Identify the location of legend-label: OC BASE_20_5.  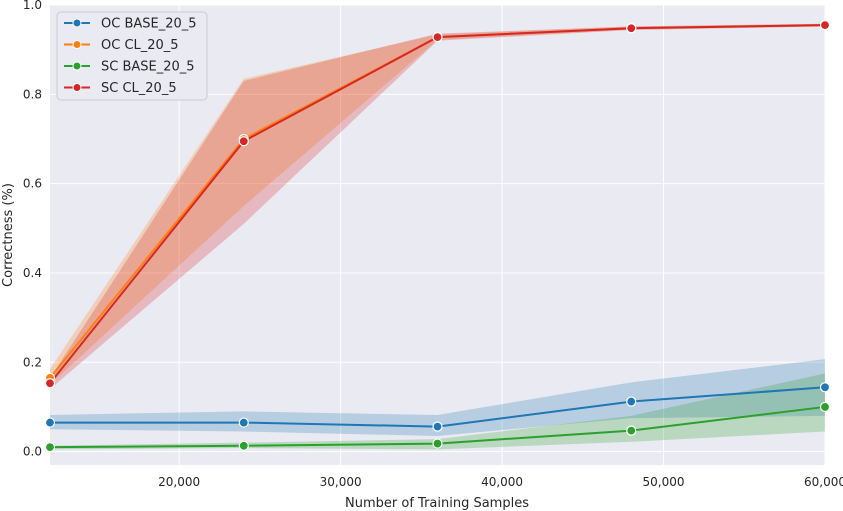
(149, 24).